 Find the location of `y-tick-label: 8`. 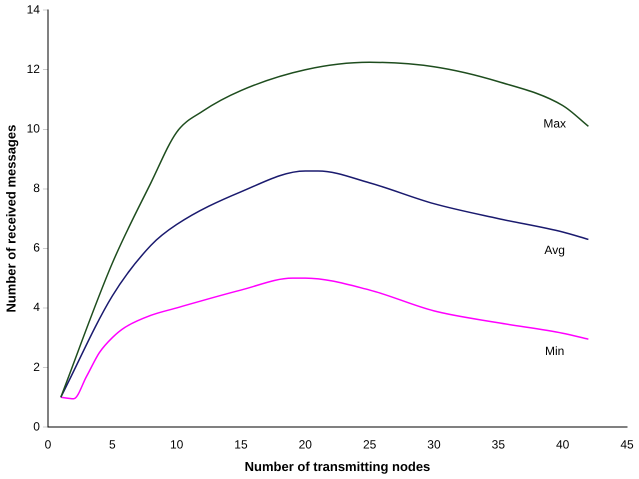

y-tick-label: 8 is located at coordinates (36, 188).